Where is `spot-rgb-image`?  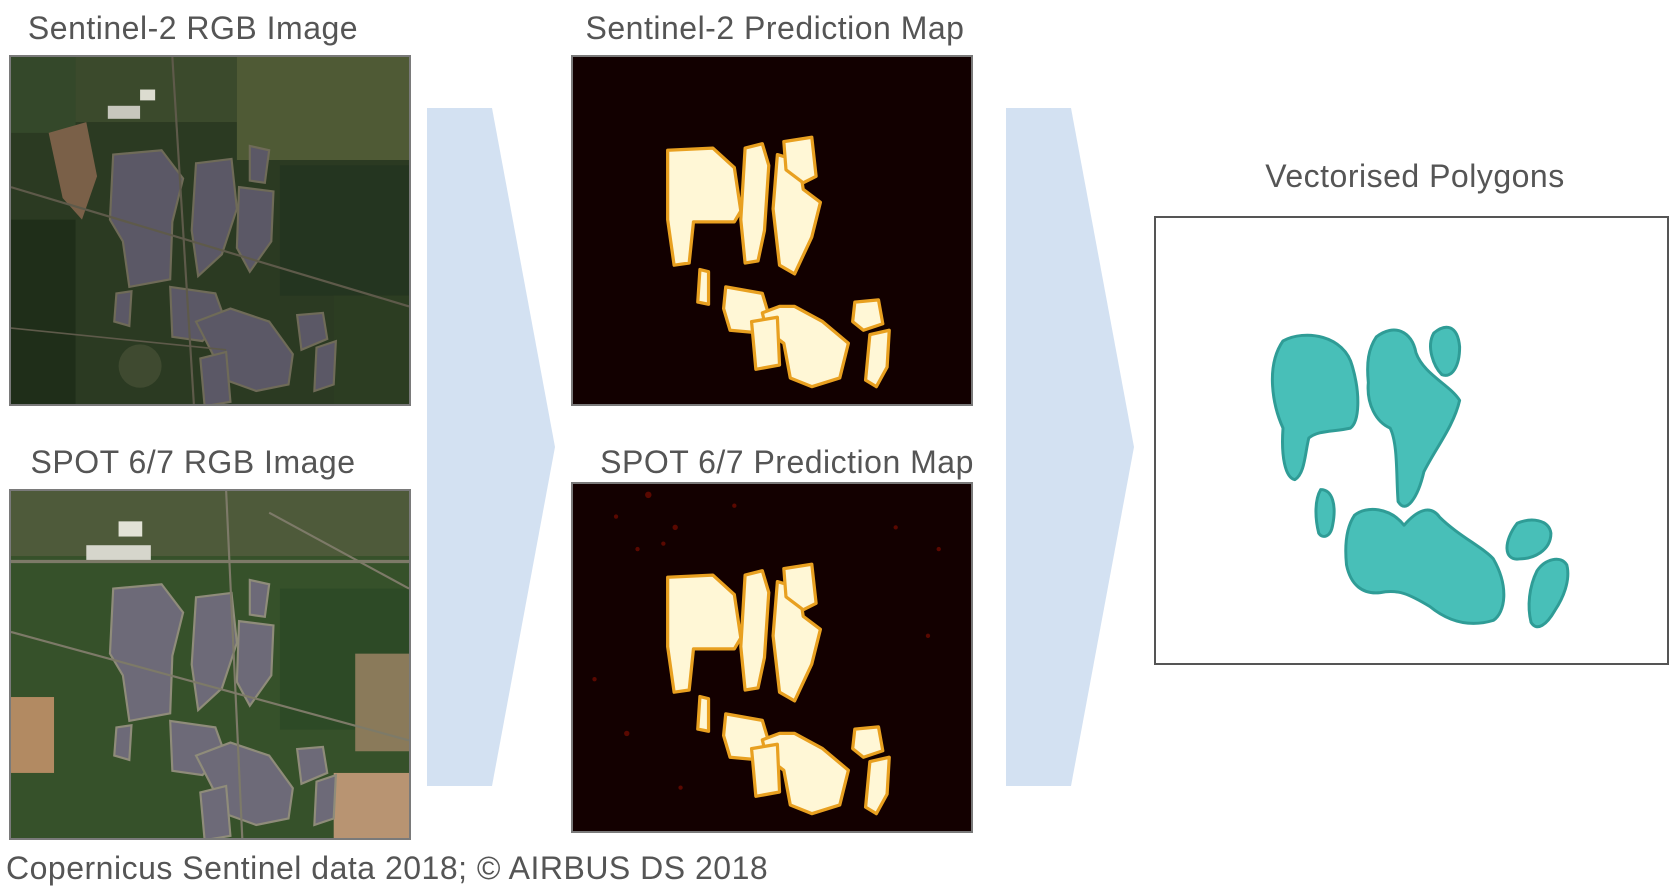 spot-rgb-image is located at coordinates (210, 664).